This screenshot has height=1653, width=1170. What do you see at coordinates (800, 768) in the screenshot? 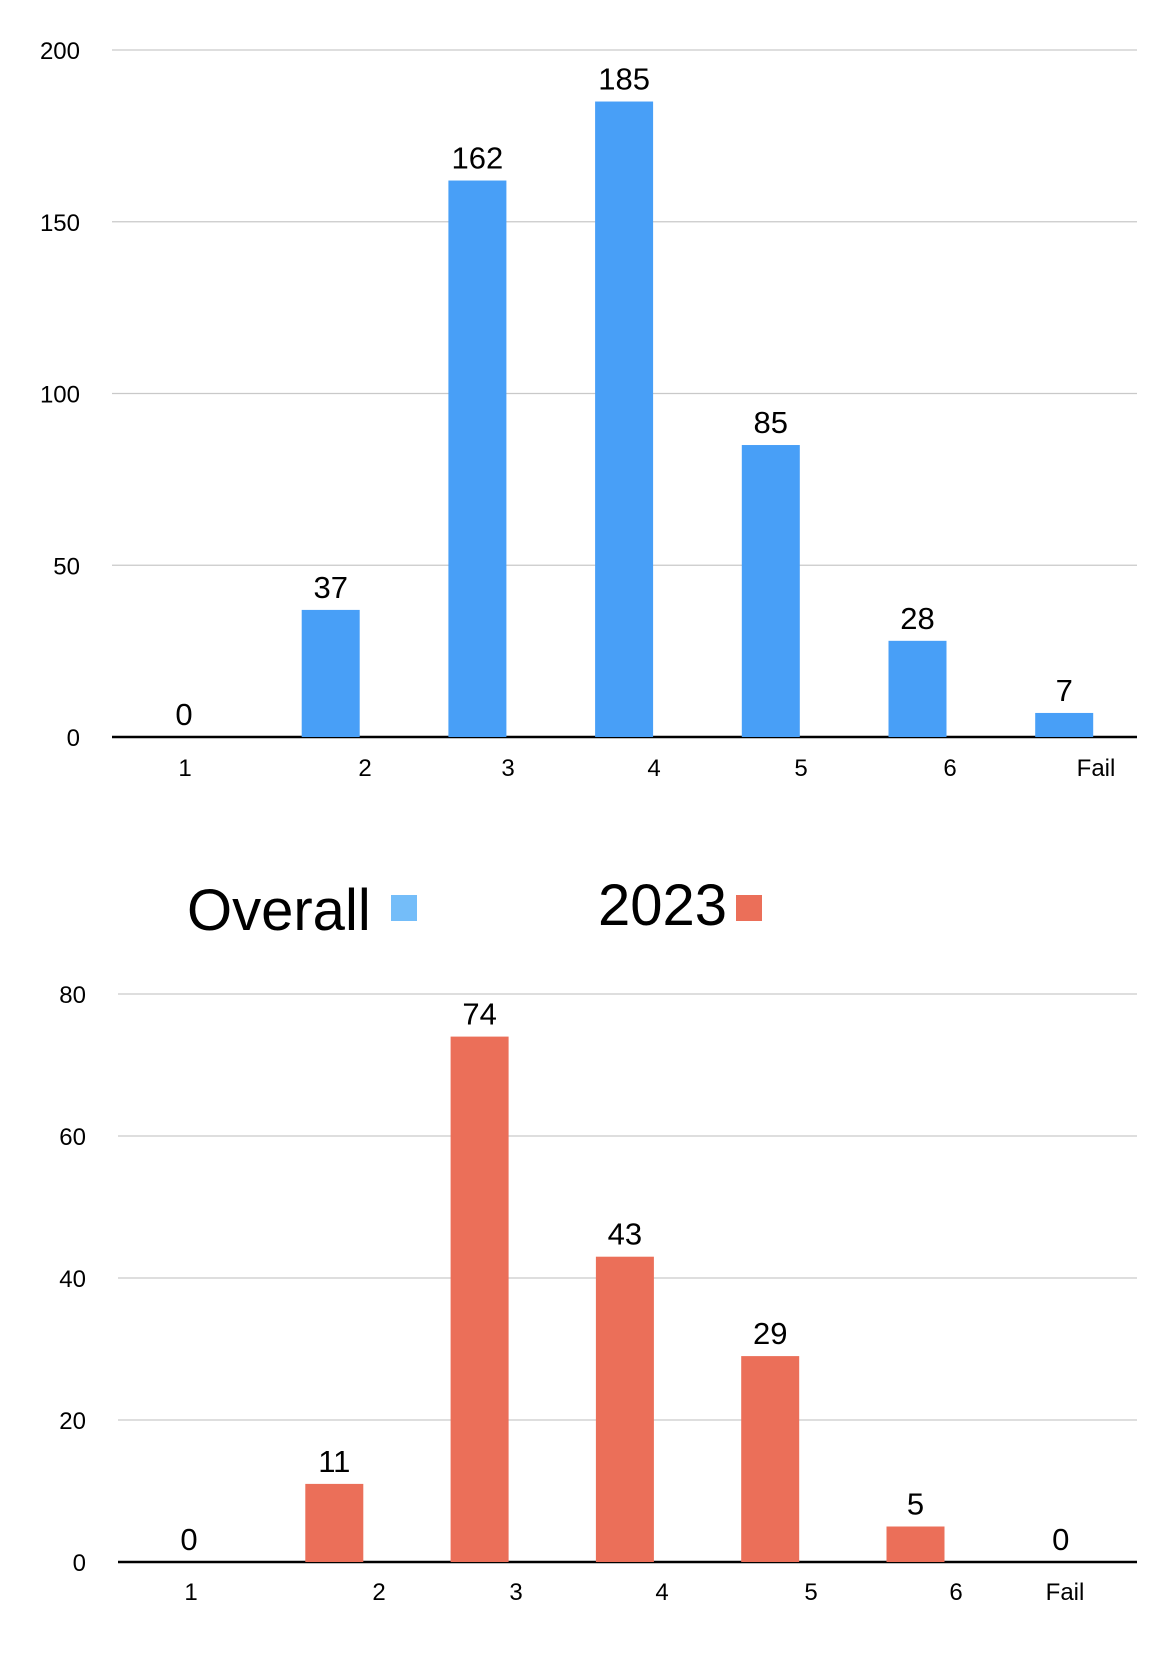
I see `overall-x-tick-label-5: 5` at bounding box center [800, 768].